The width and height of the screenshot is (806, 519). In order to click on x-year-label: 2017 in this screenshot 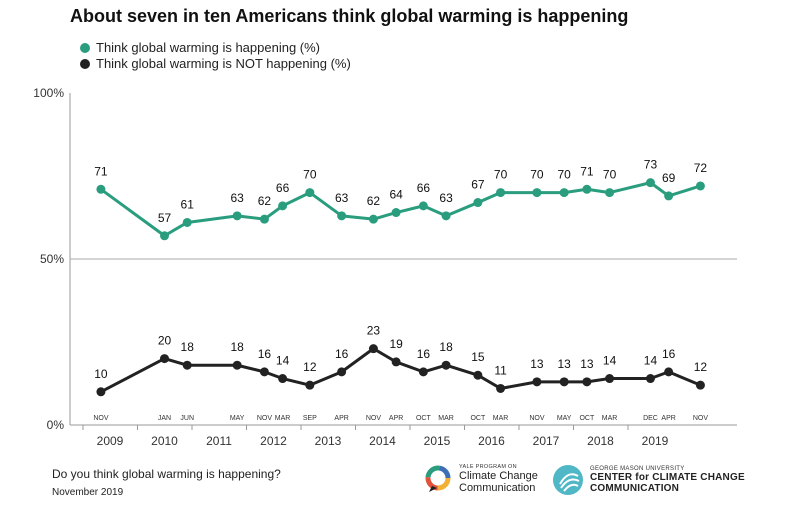, I will do `click(546, 441)`.